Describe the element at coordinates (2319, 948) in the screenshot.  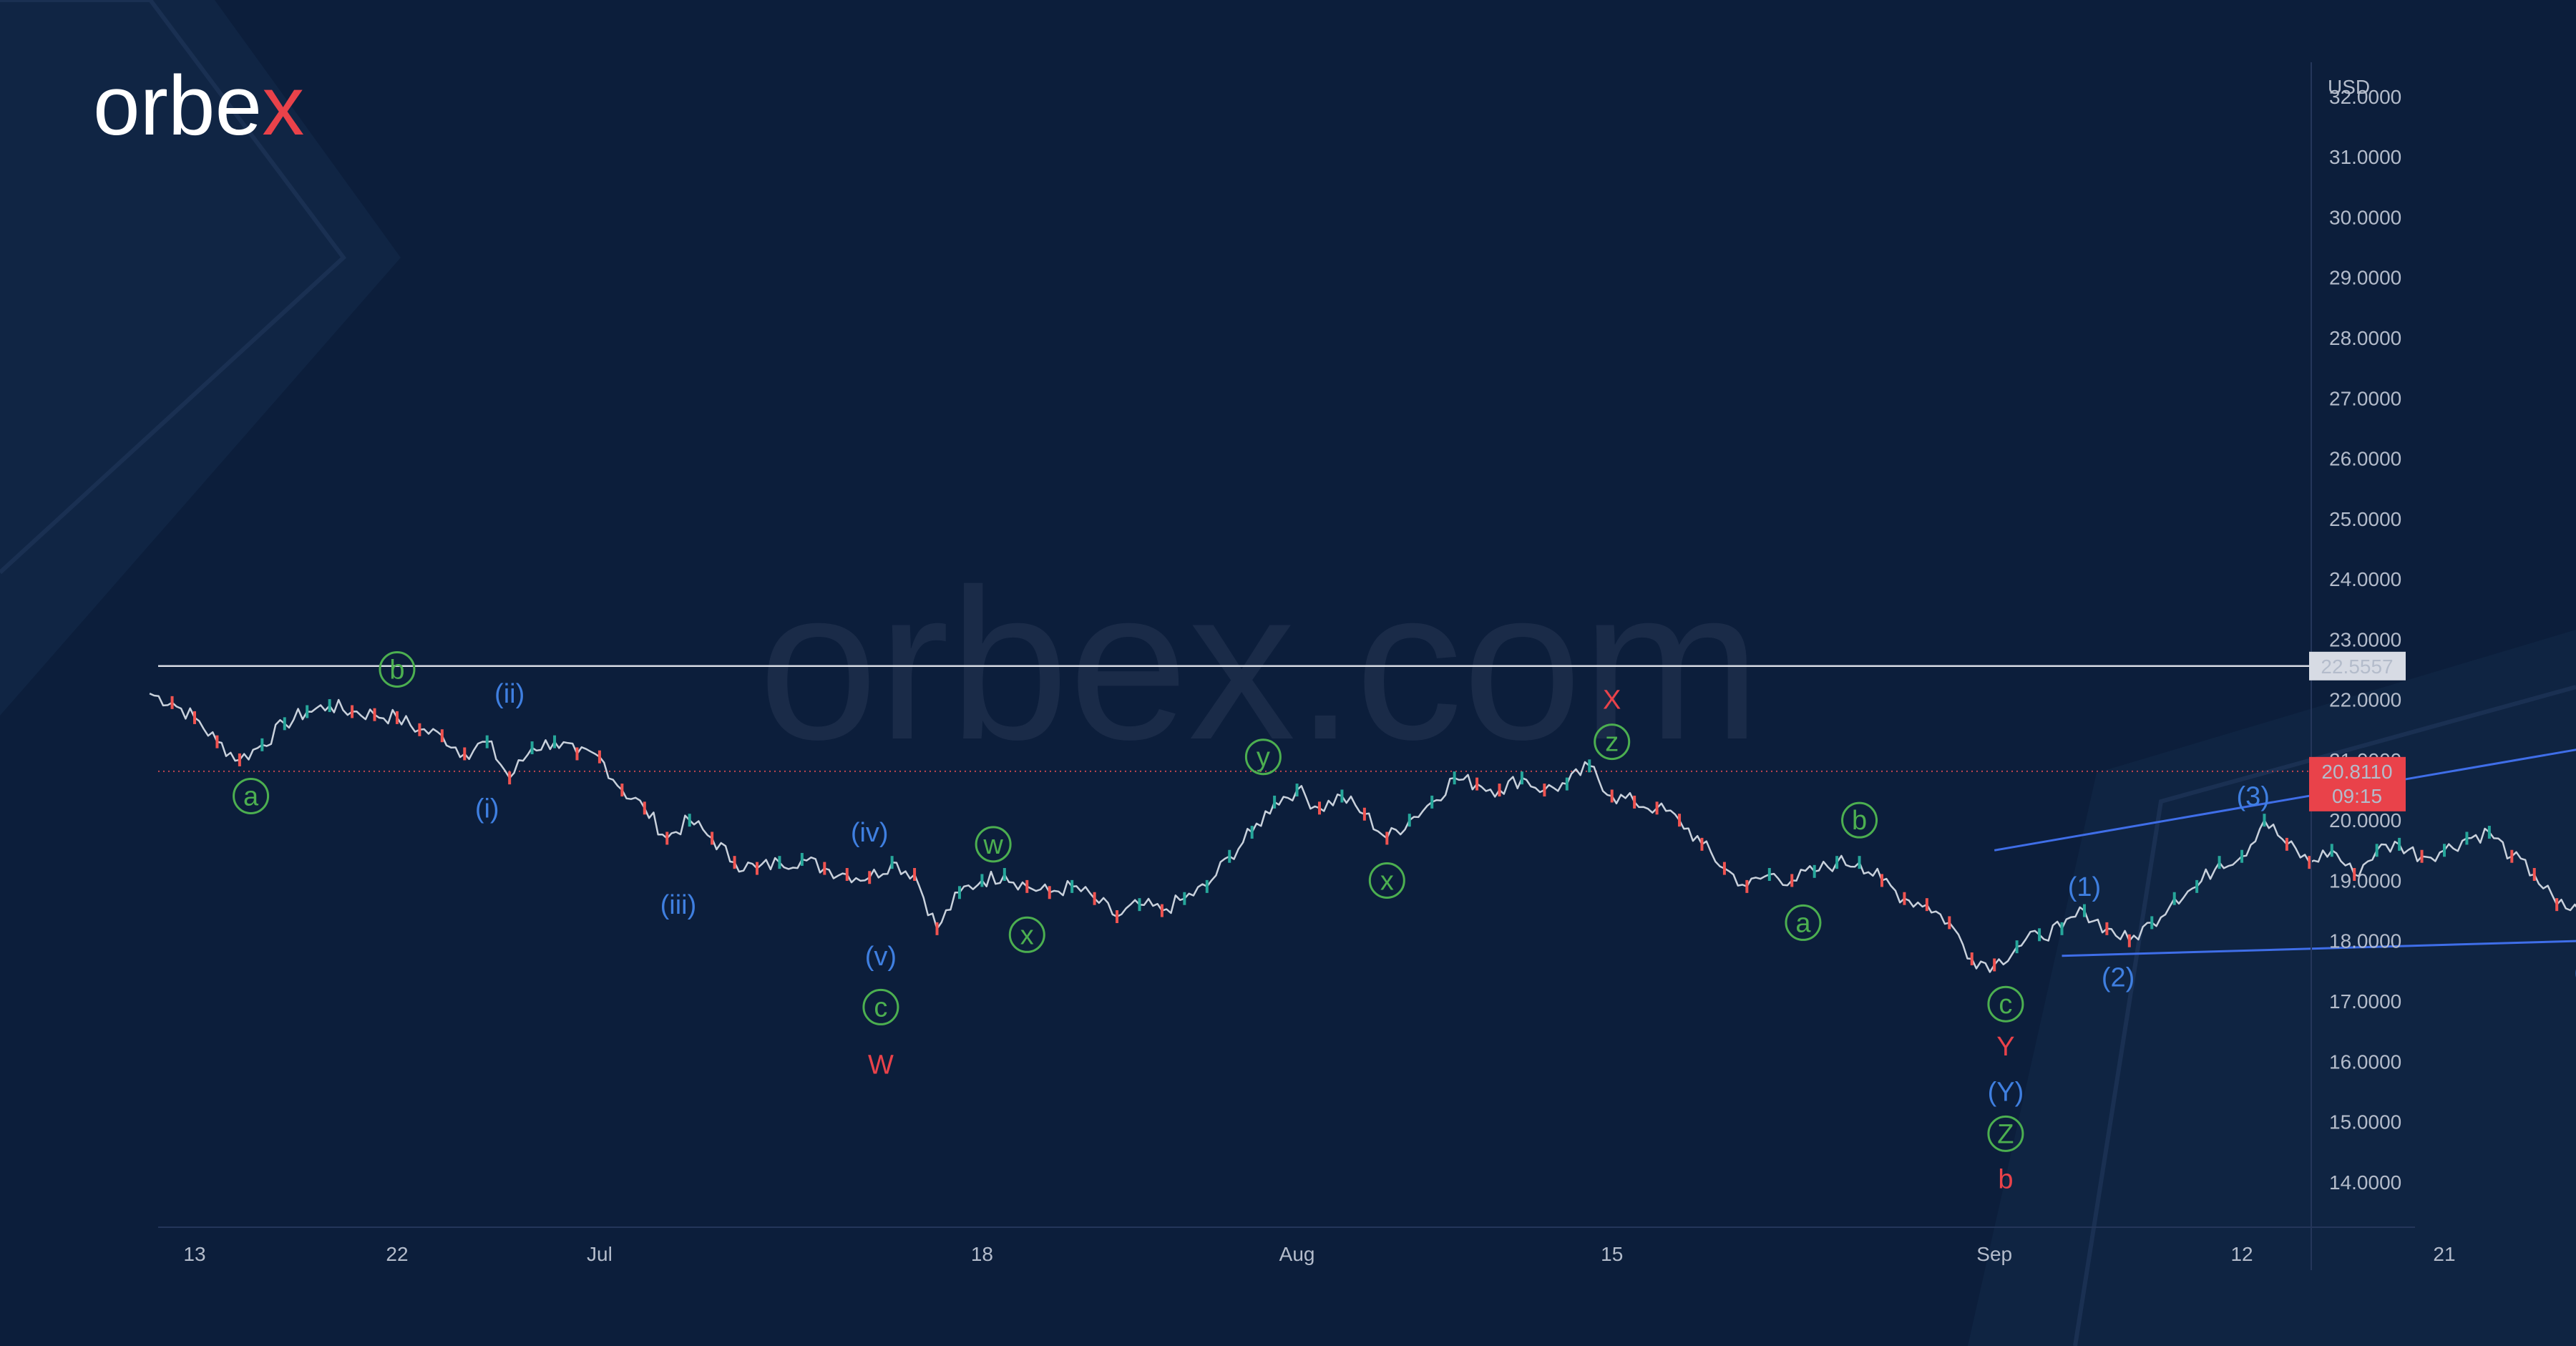
I see `trend-line` at that location.